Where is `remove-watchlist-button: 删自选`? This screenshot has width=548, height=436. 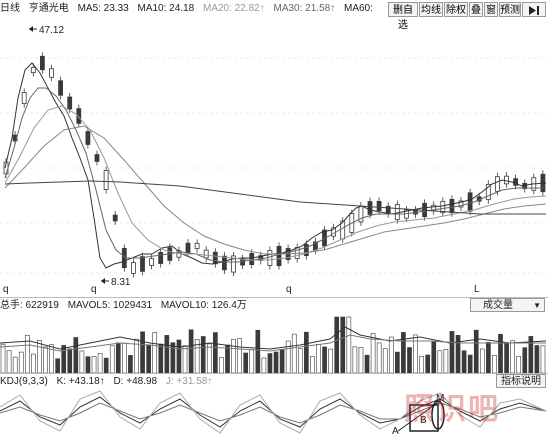
remove-watchlist-button: 删自选 is located at coordinates (403, 16).